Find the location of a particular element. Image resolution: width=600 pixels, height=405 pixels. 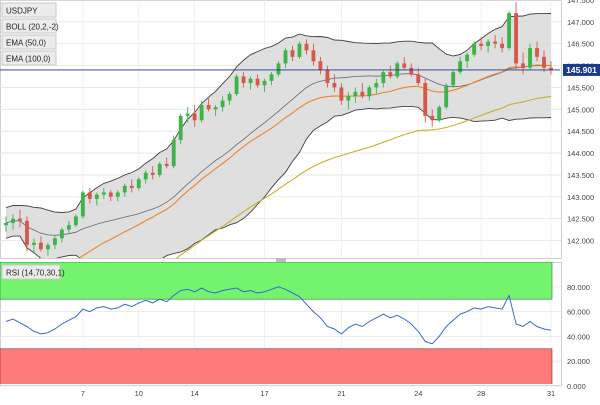

price-tick-label: 147.000 is located at coordinates (580, 22).